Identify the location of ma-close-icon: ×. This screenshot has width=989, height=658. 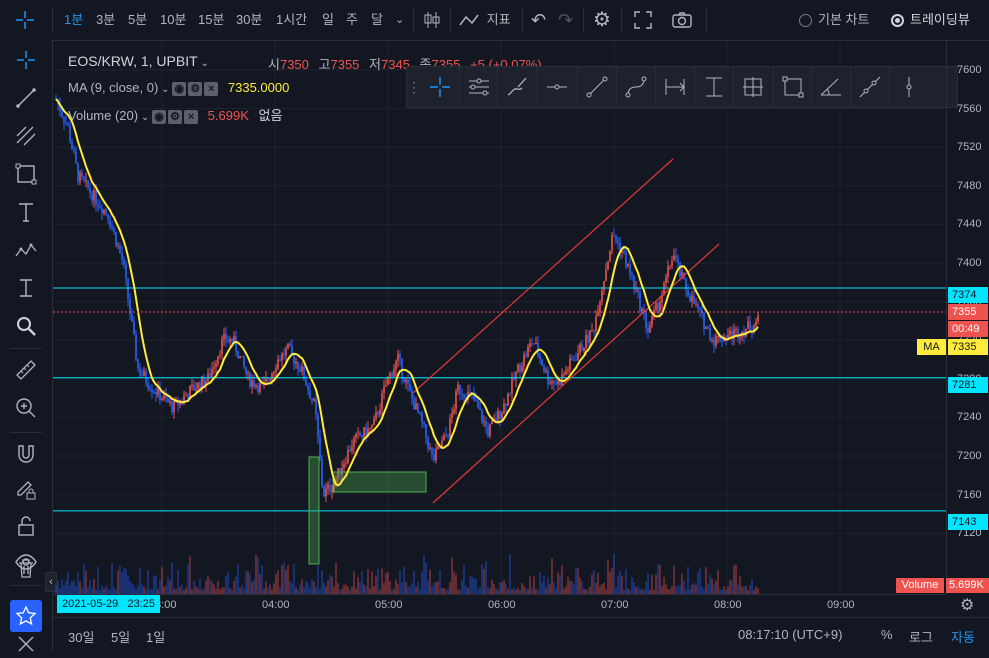
(211, 88).